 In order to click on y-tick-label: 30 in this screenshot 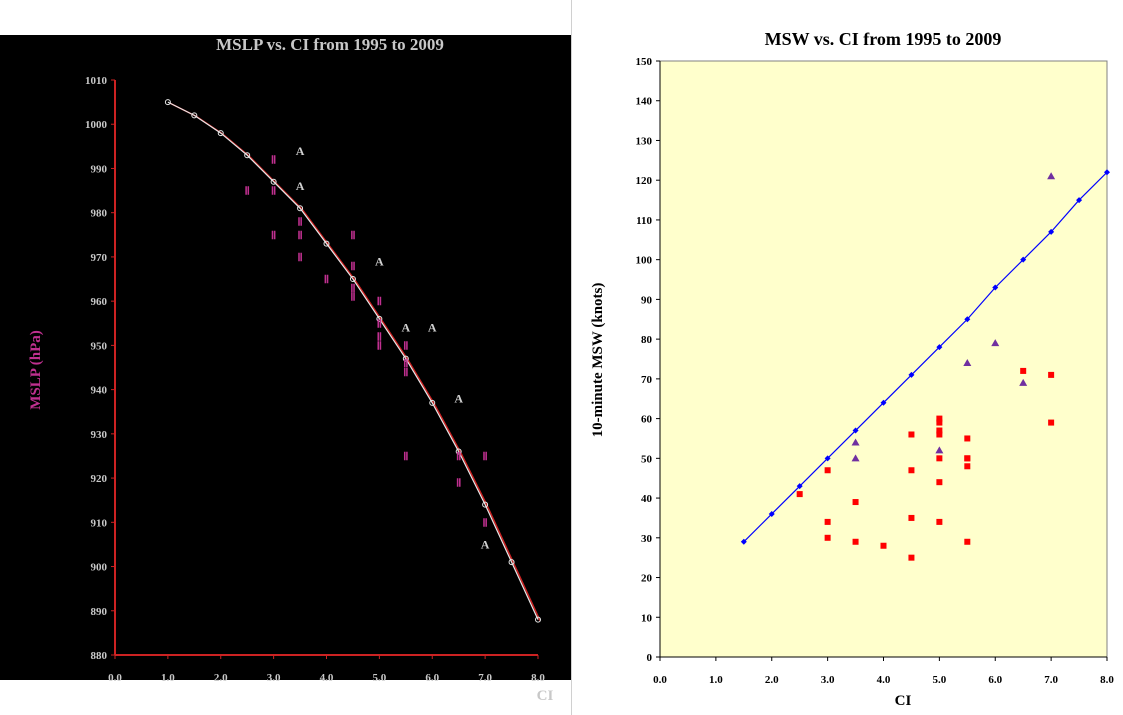, I will do `click(647, 539)`.